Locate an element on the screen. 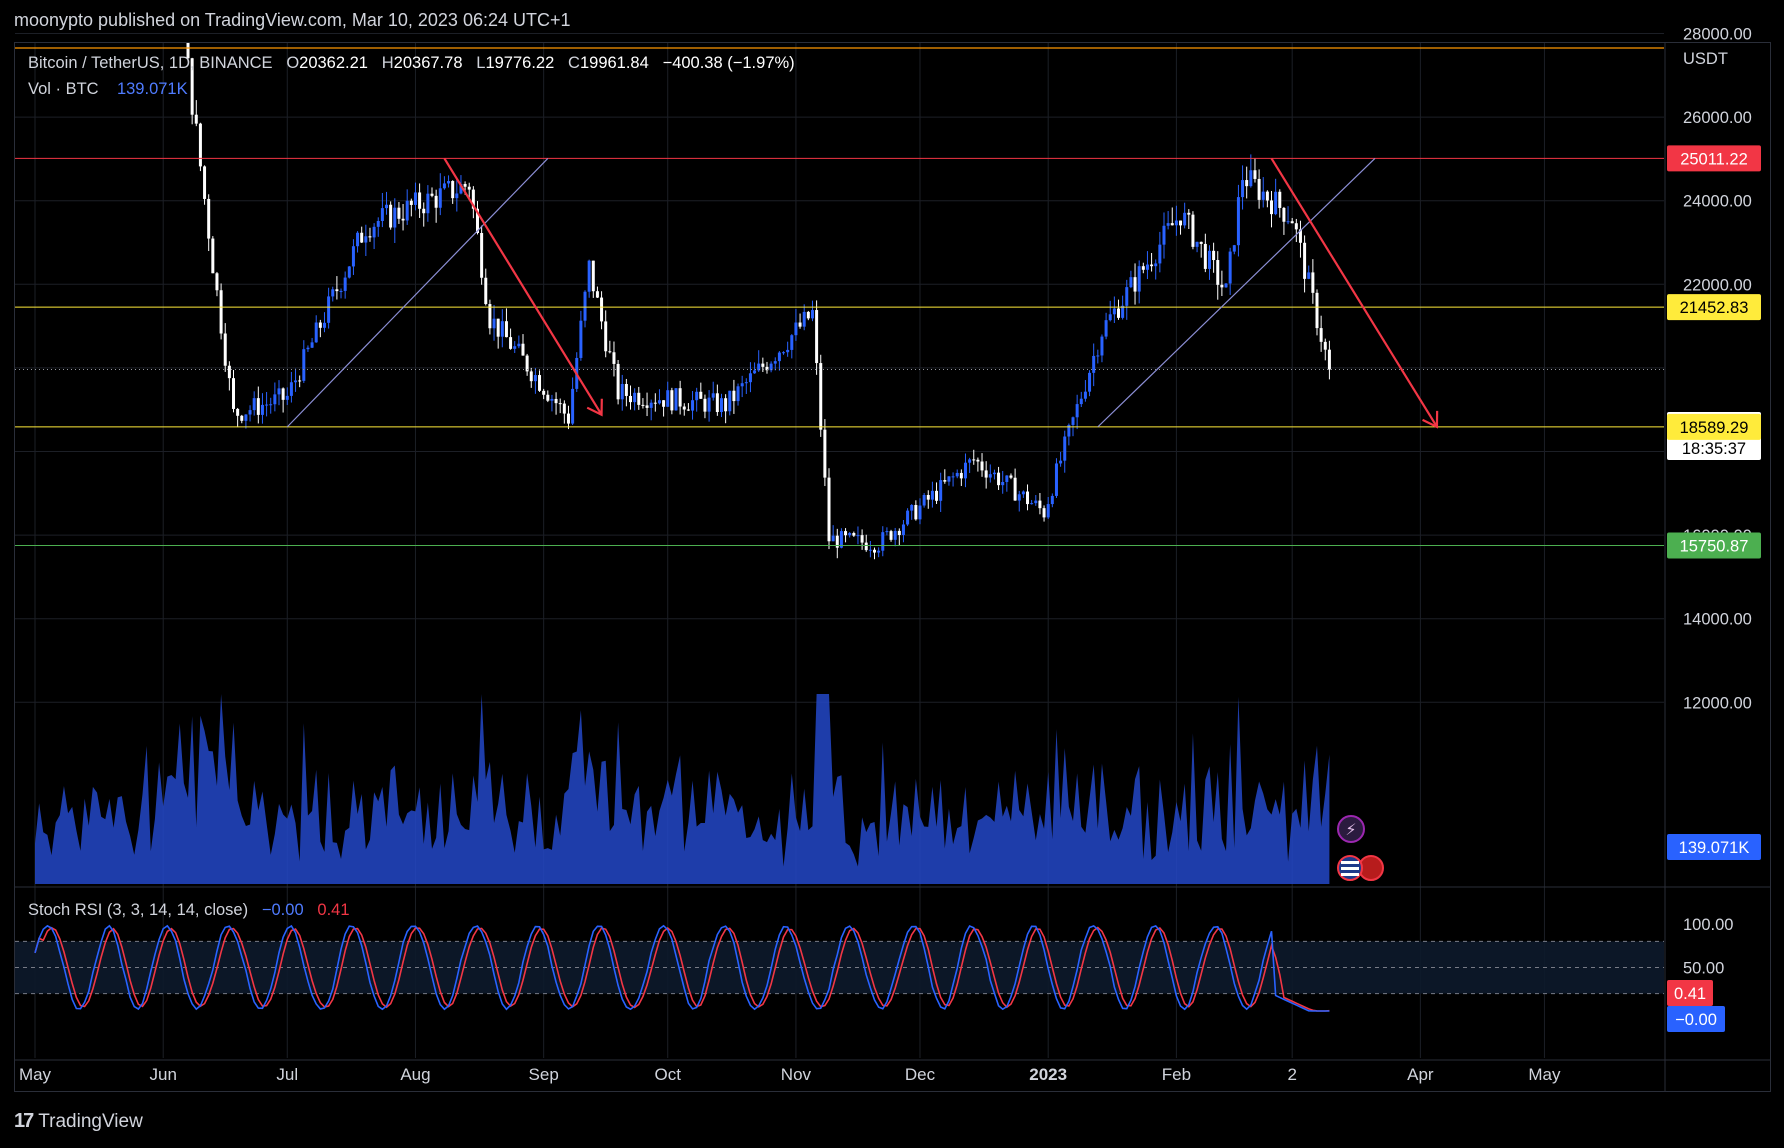  time-axis-label: Apr is located at coordinates (1420, 1074).